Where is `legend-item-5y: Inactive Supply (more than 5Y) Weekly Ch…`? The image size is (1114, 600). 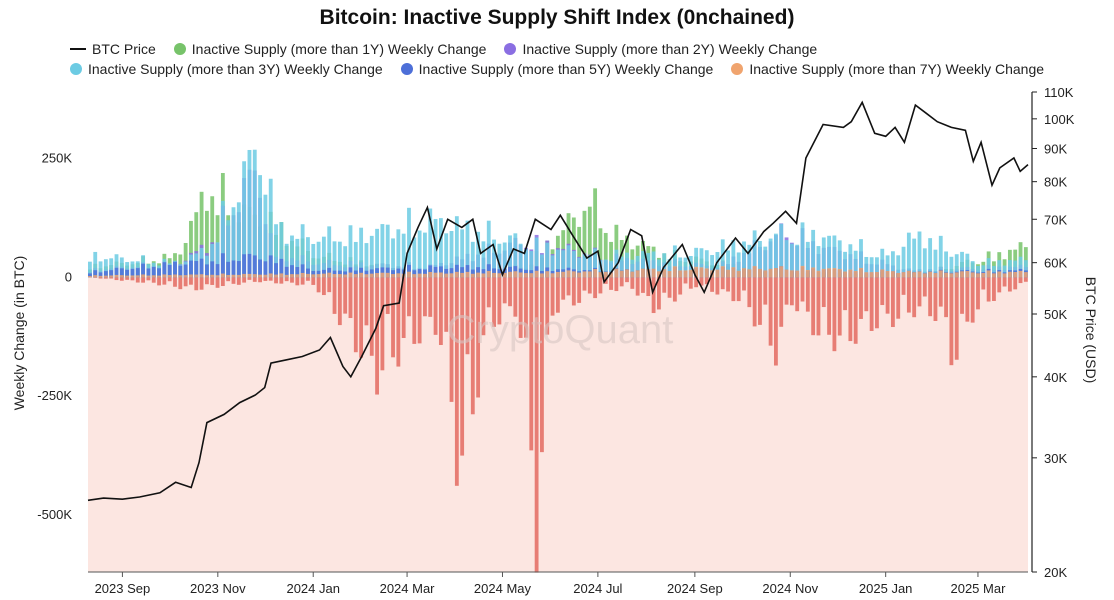
legend-item-5y: Inactive Supply (more than 5Y) Weekly Ch… is located at coordinates (556, 69).